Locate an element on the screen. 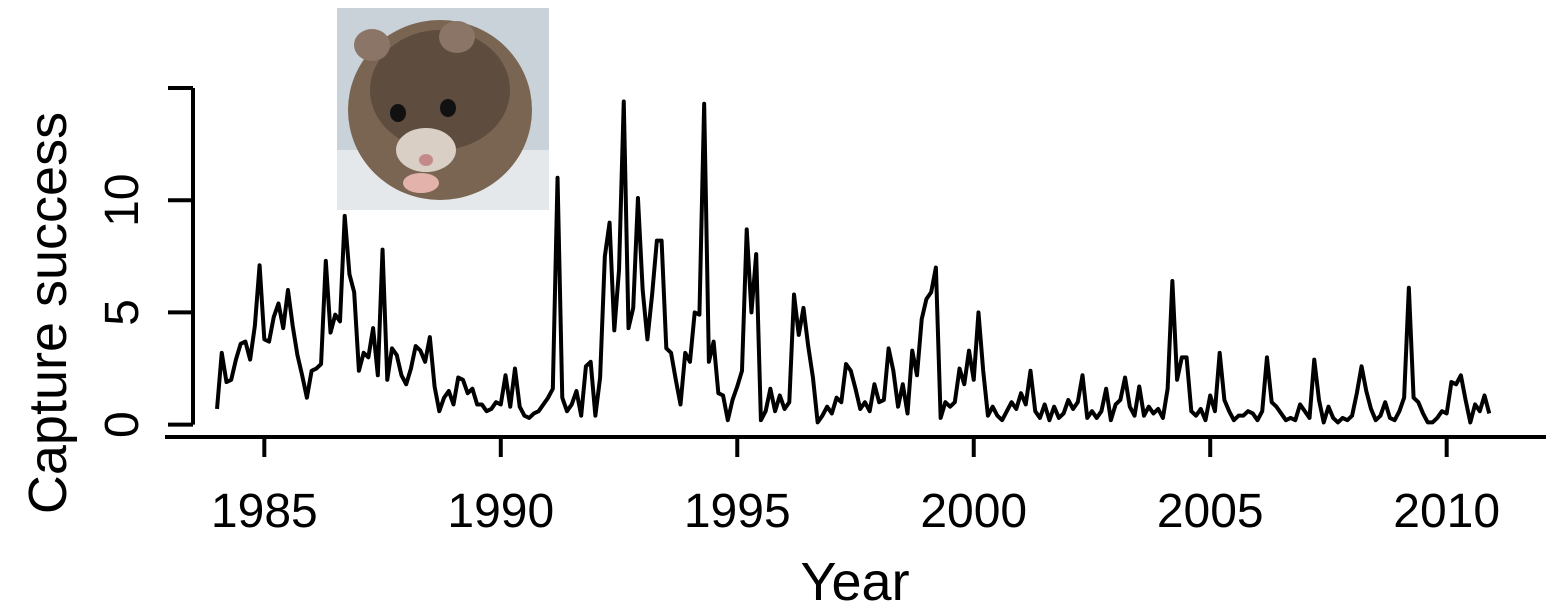  x-axis-label: Year is located at coordinates (854, 577).